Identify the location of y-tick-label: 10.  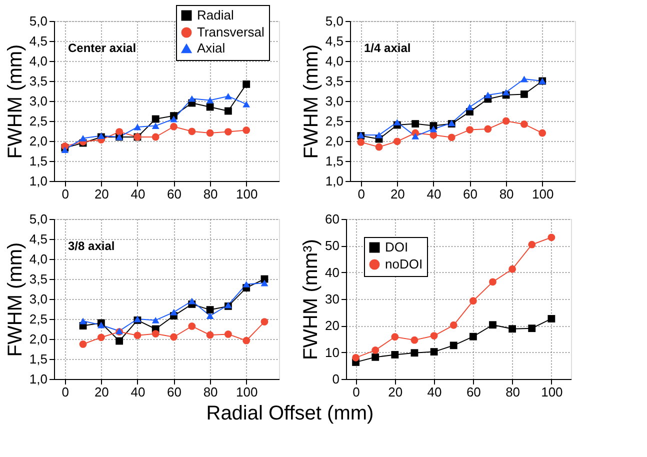
(332, 352).